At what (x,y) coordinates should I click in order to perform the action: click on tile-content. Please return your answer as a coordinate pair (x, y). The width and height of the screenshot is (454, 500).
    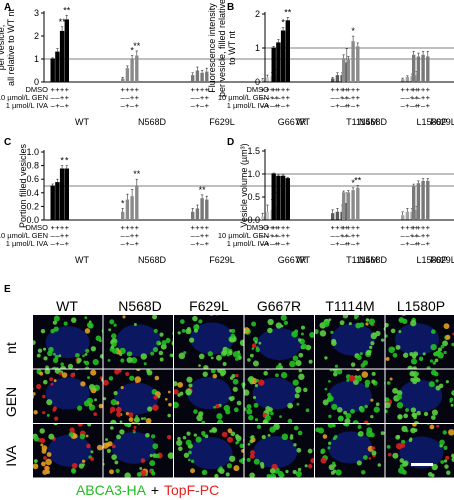
    Looking at the image, I should click on (420, 451).